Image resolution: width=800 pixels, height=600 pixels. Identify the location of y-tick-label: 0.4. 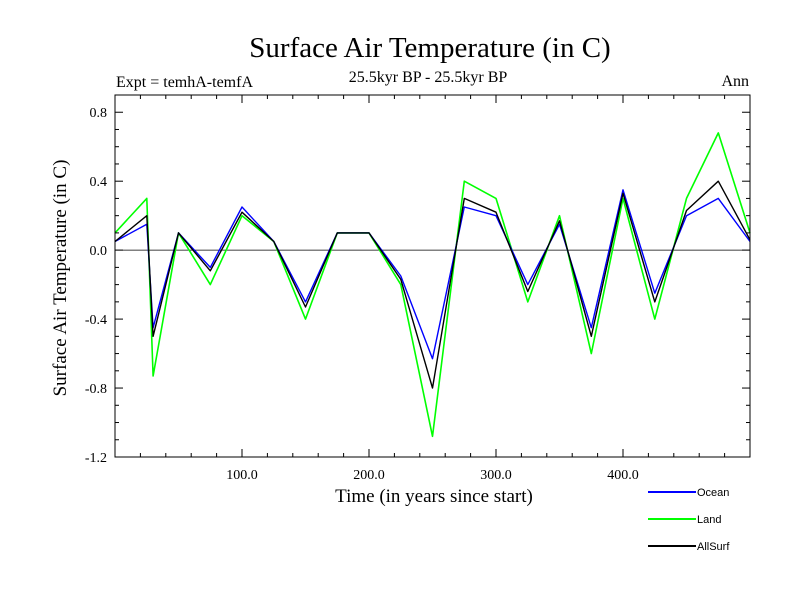
(99, 182).